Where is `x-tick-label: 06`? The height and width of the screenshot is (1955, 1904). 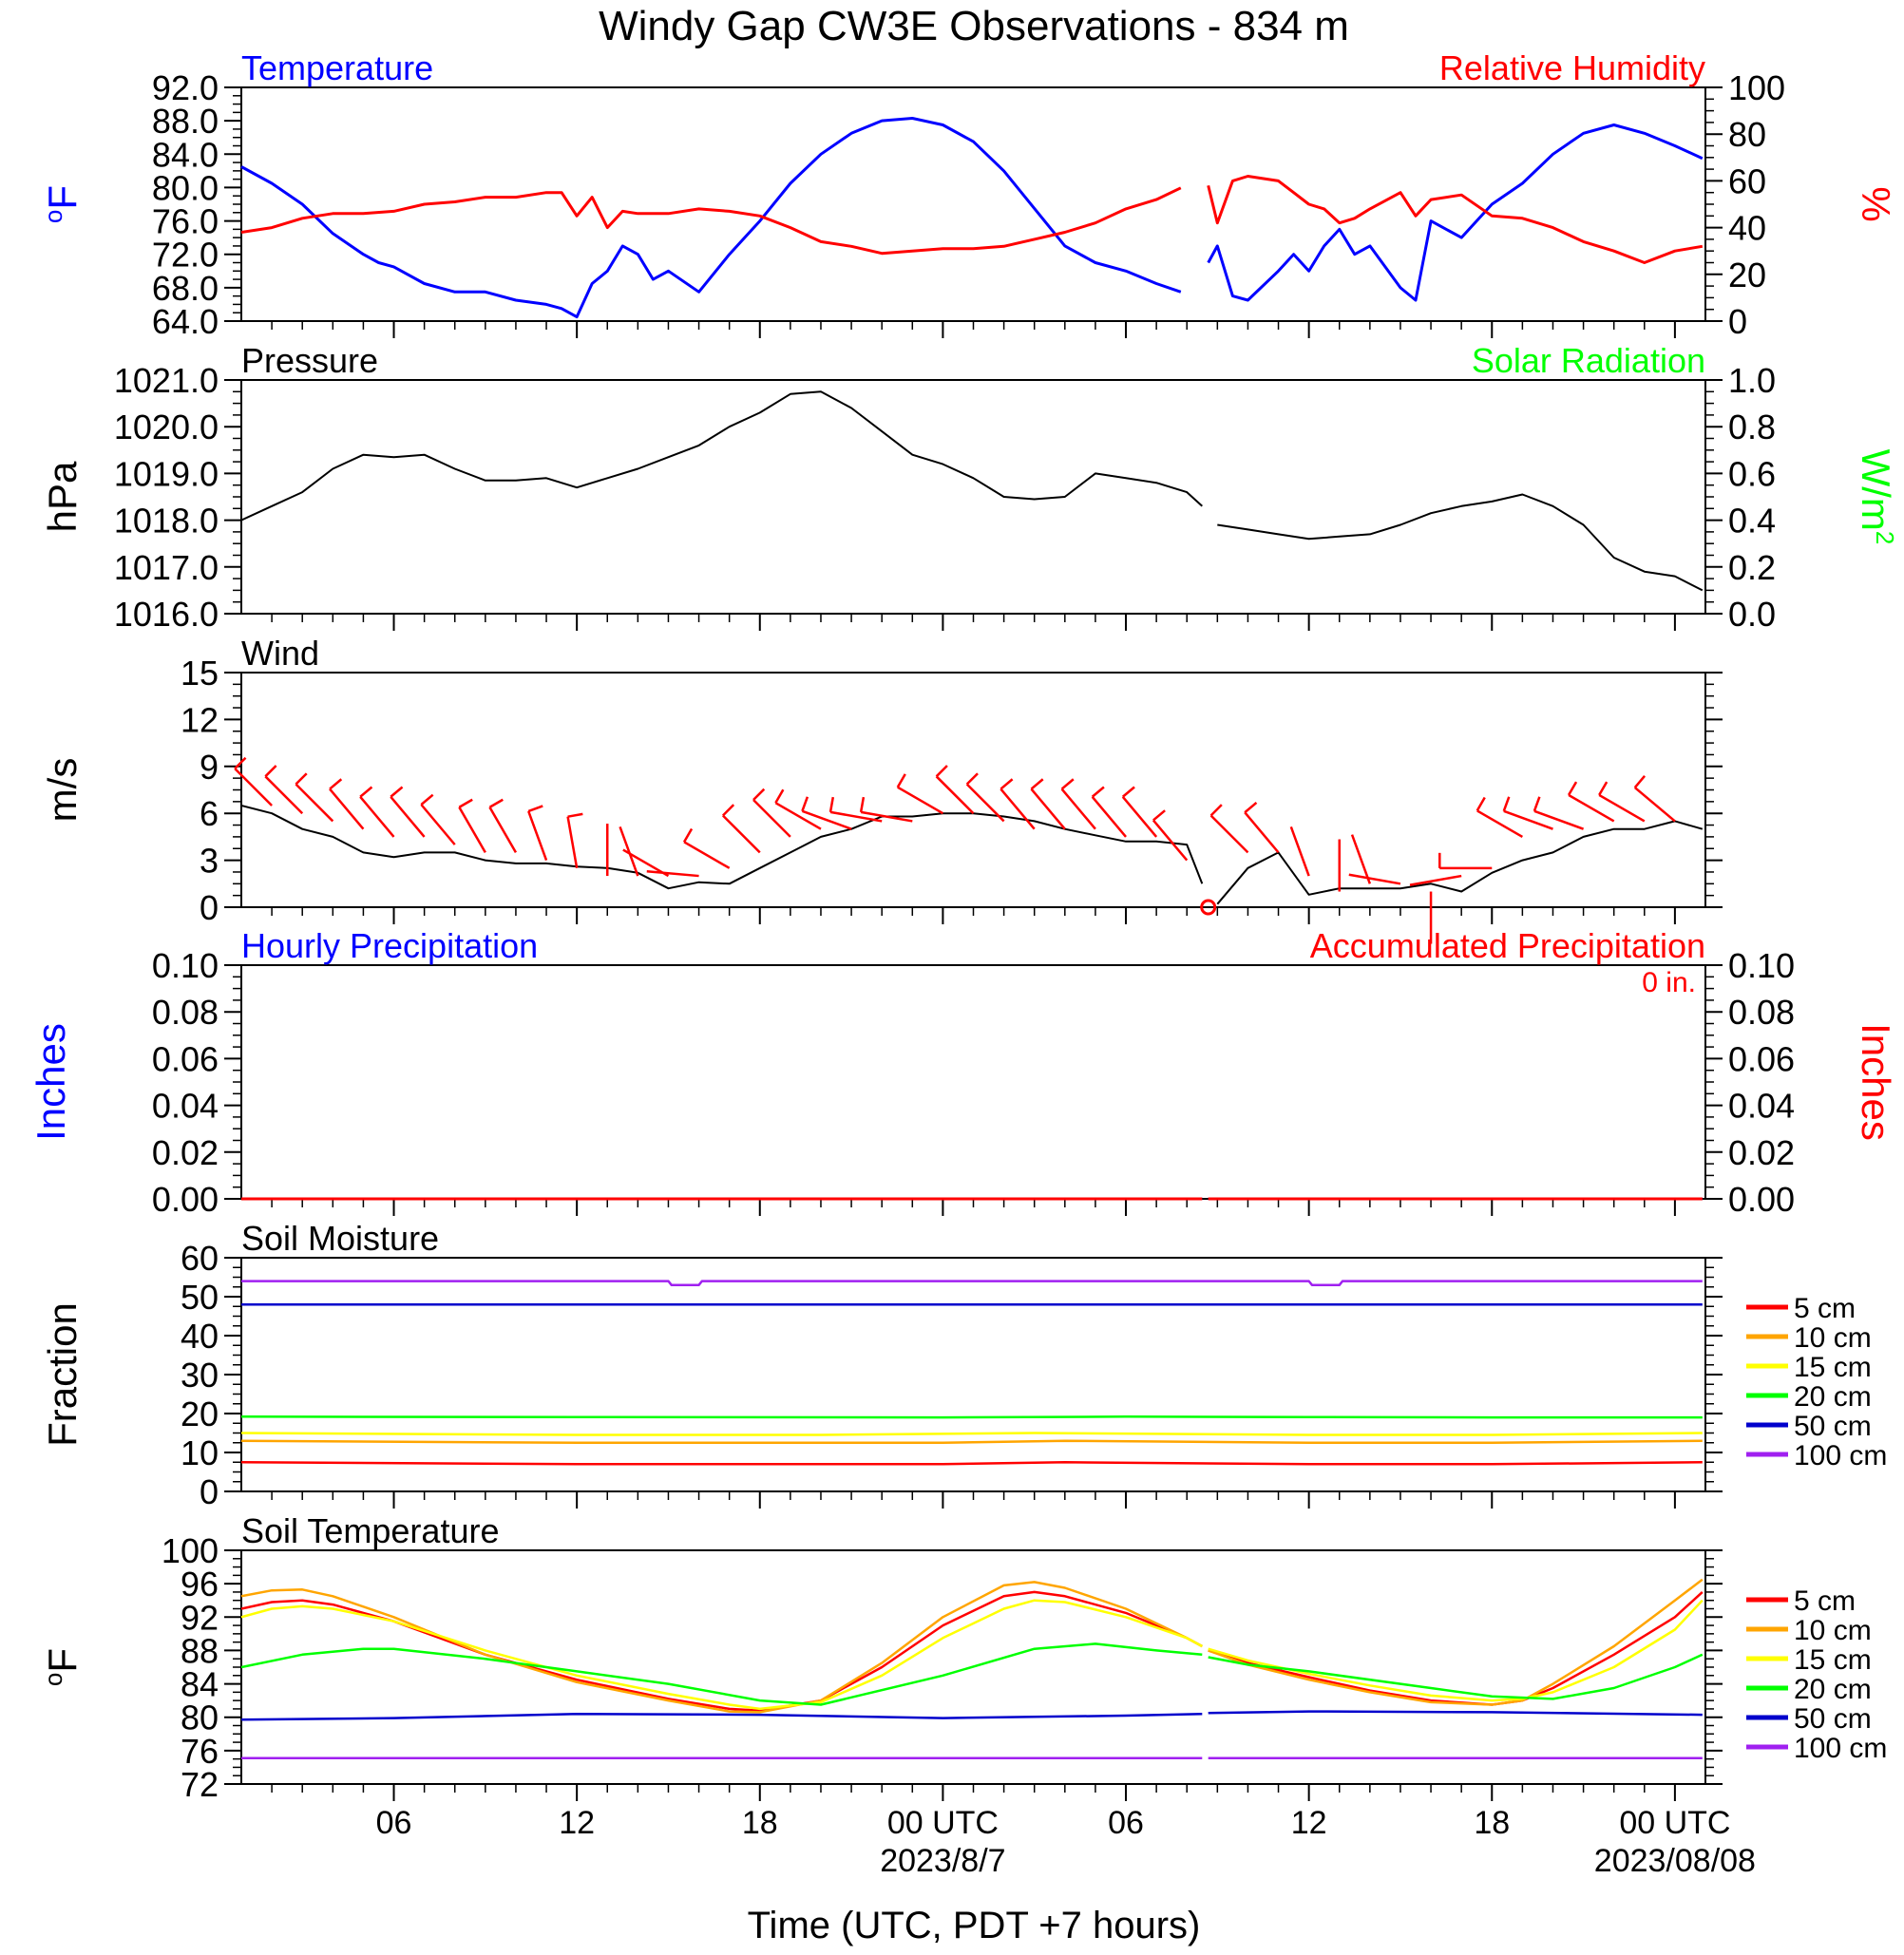 x-tick-label: 06 is located at coordinates (394, 1823).